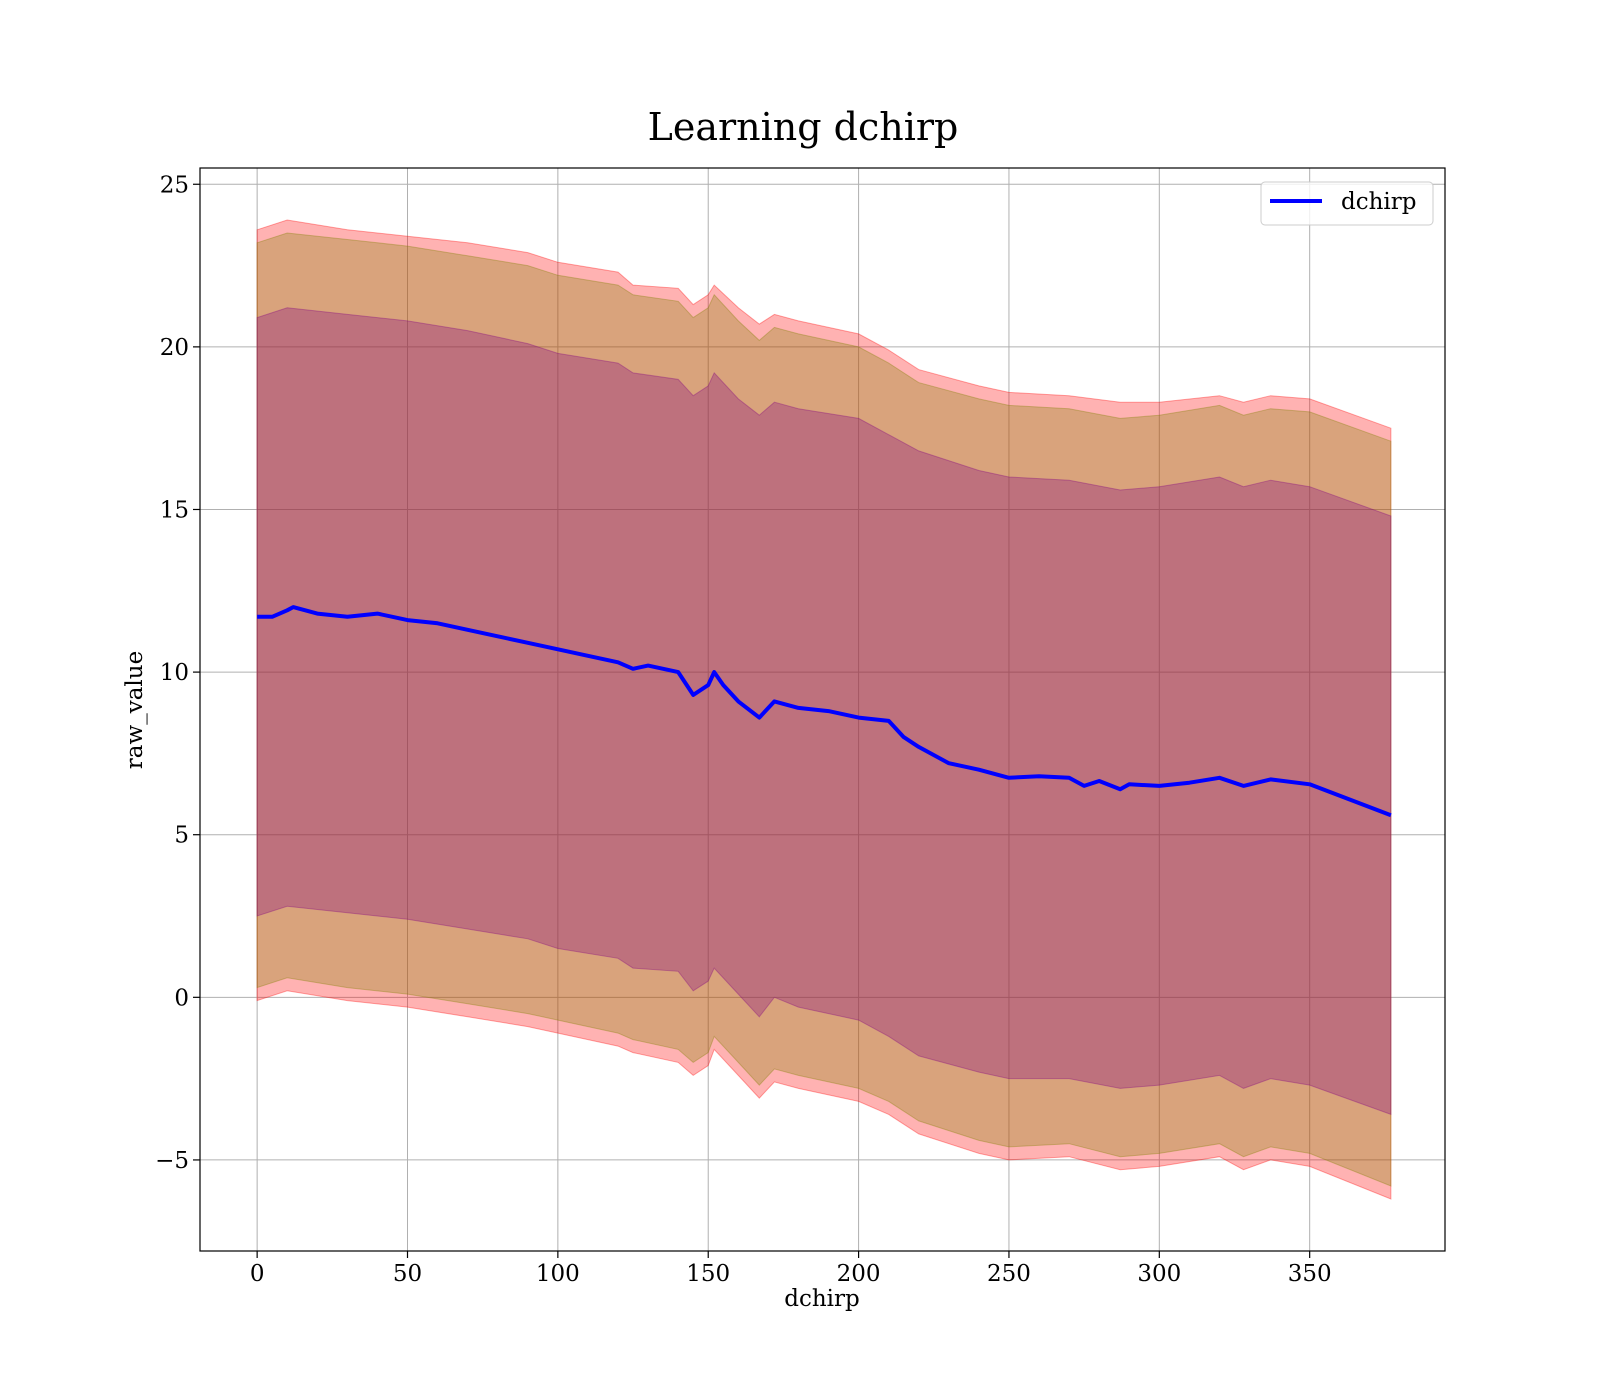 The width and height of the screenshot is (1600, 1400). What do you see at coordinates (174, 510) in the screenshot?
I see `y-tick-label: 15` at bounding box center [174, 510].